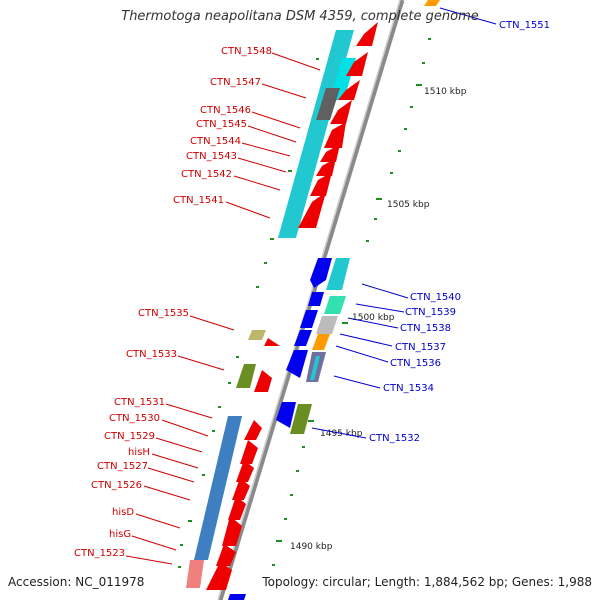  Describe the element at coordinates (301, 419) in the screenshot. I see `gene-ctn-1532-paired` at that location.